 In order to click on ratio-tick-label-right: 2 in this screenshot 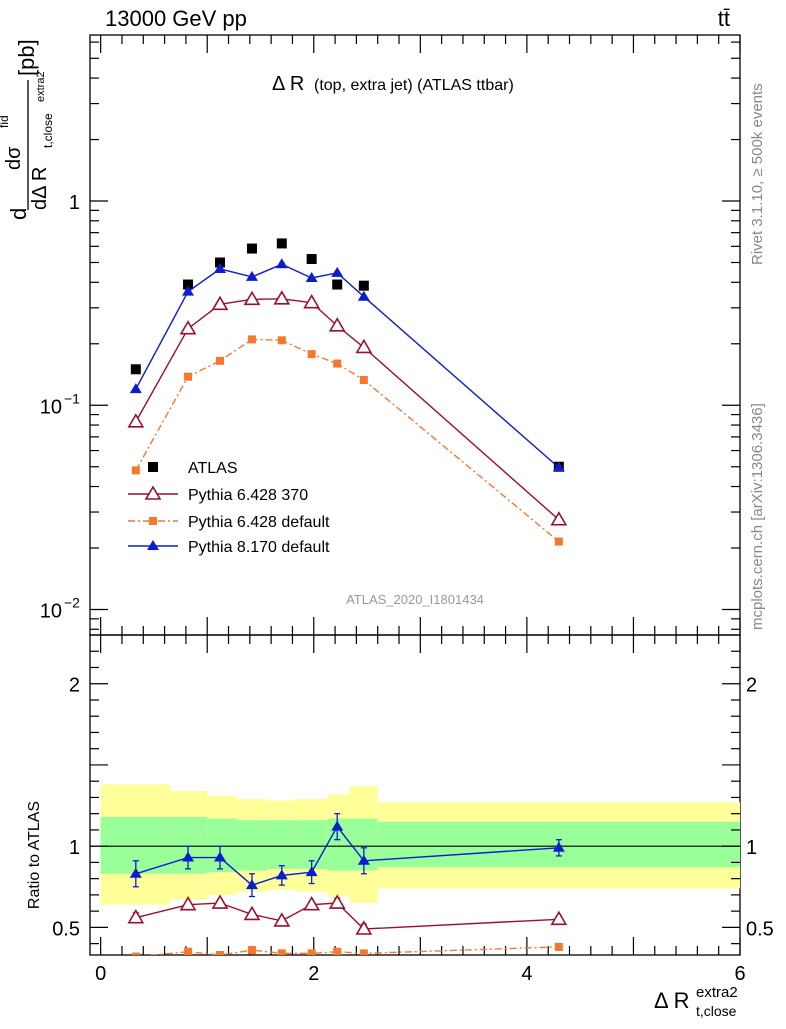, I will do `click(751, 686)`.